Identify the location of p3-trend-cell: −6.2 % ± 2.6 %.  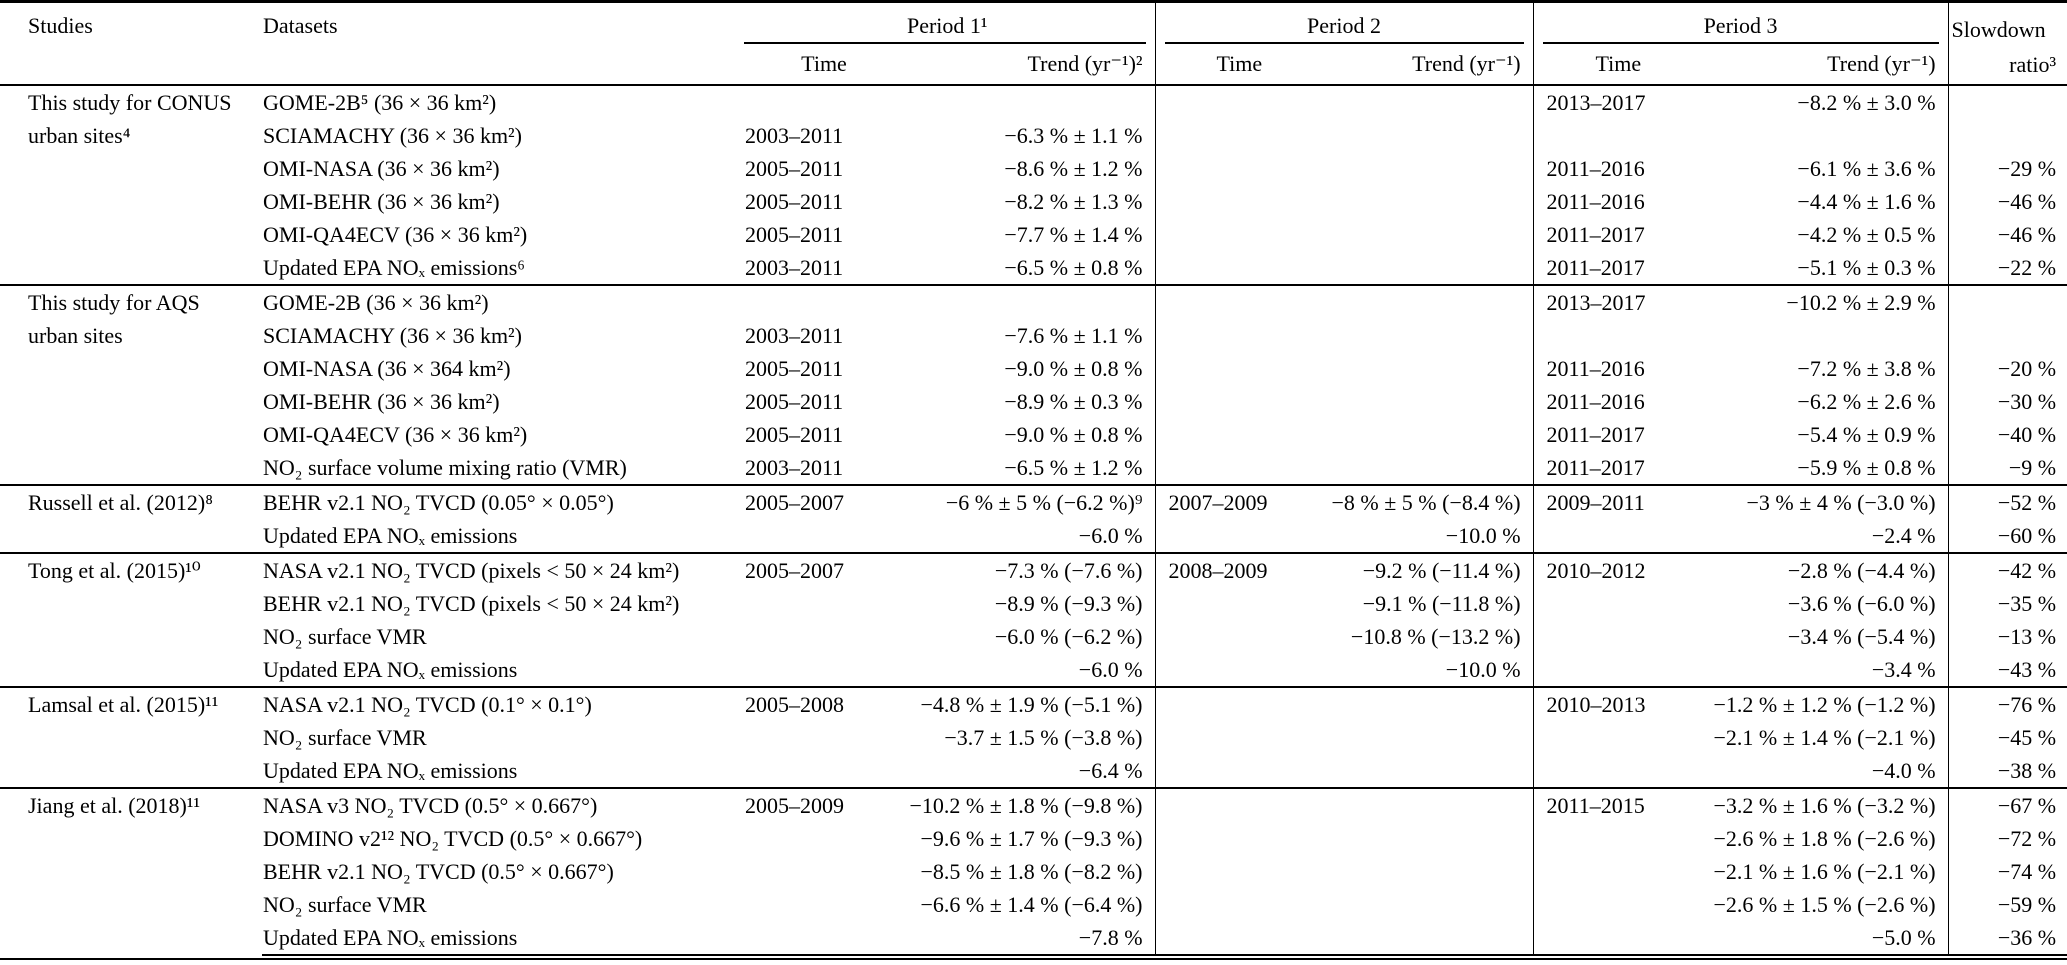
(1866, 401).